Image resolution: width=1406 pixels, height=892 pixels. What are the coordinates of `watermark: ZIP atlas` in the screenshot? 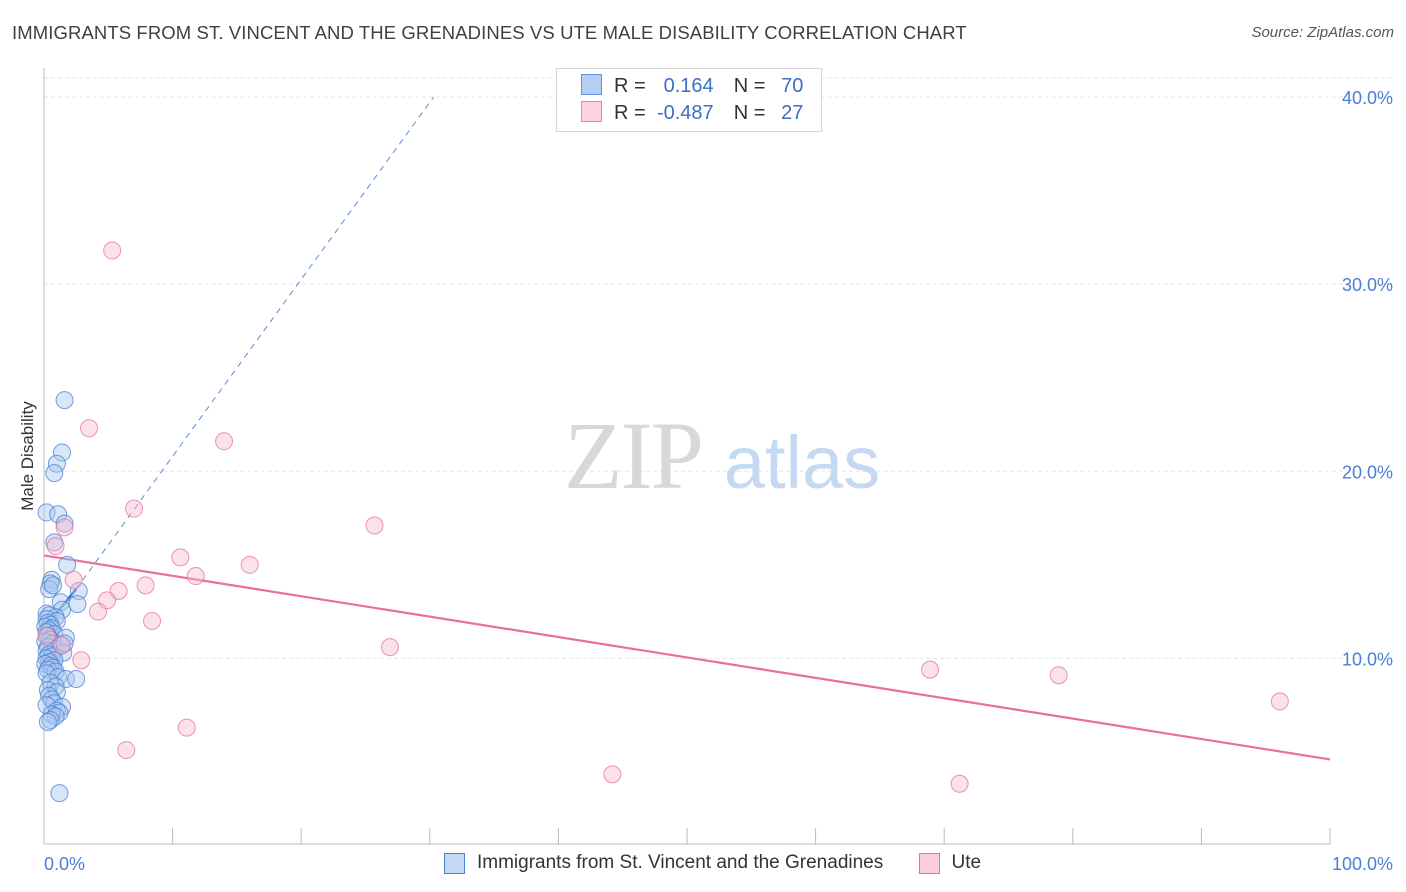 It's located at (722, 455).